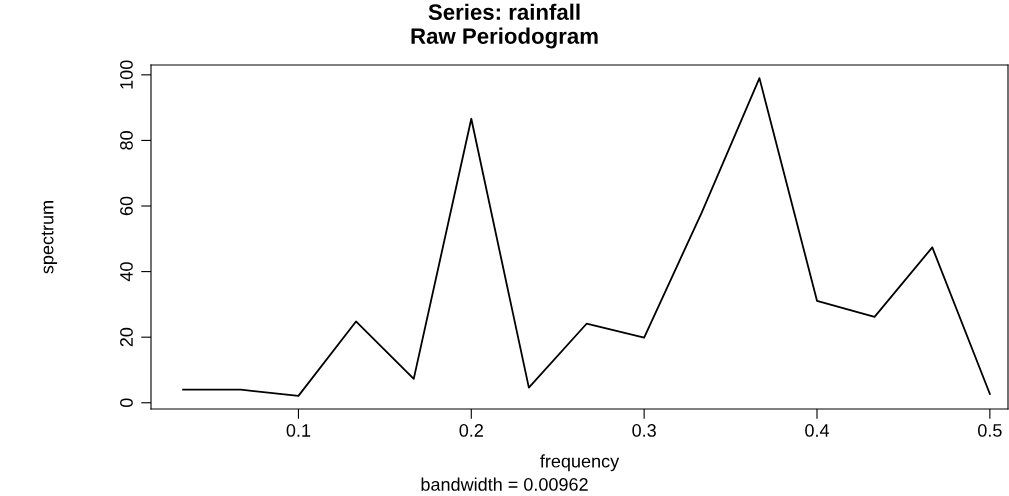 Image resolution: width=1009 pixels, height=496 pixels. Describe the element at coordinates (126, 272) in the screenshot. I see `y-tick-label: 40` at that location.